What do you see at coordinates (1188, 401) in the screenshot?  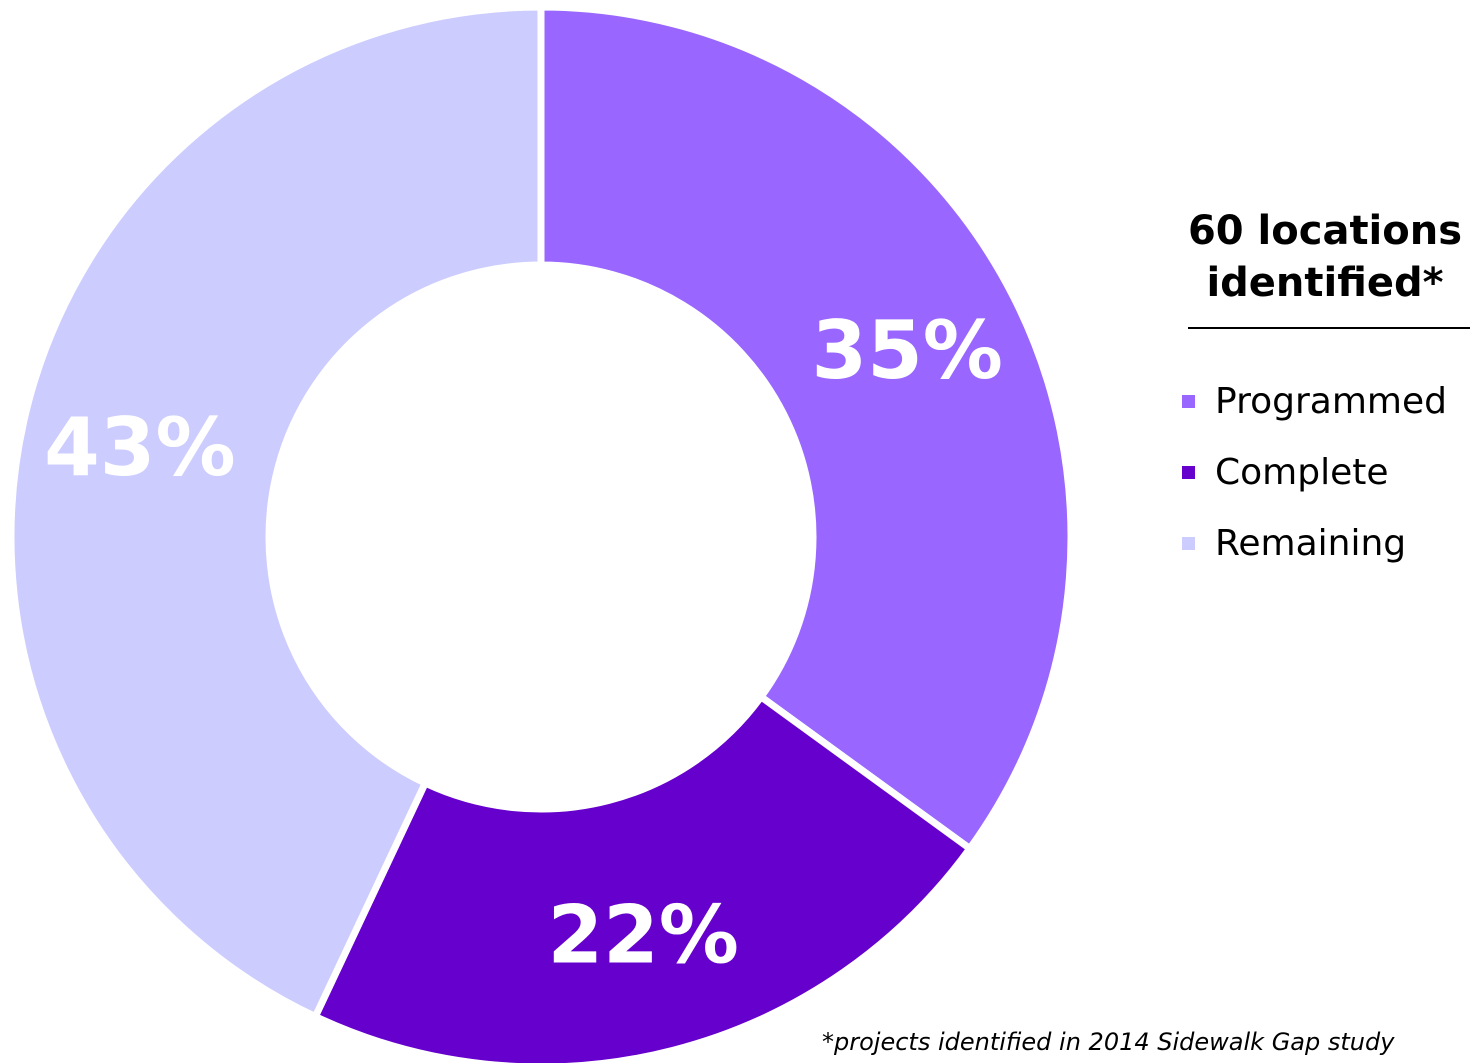 I see `legend-swatch-programmed` at bounding box center [1188, 401].